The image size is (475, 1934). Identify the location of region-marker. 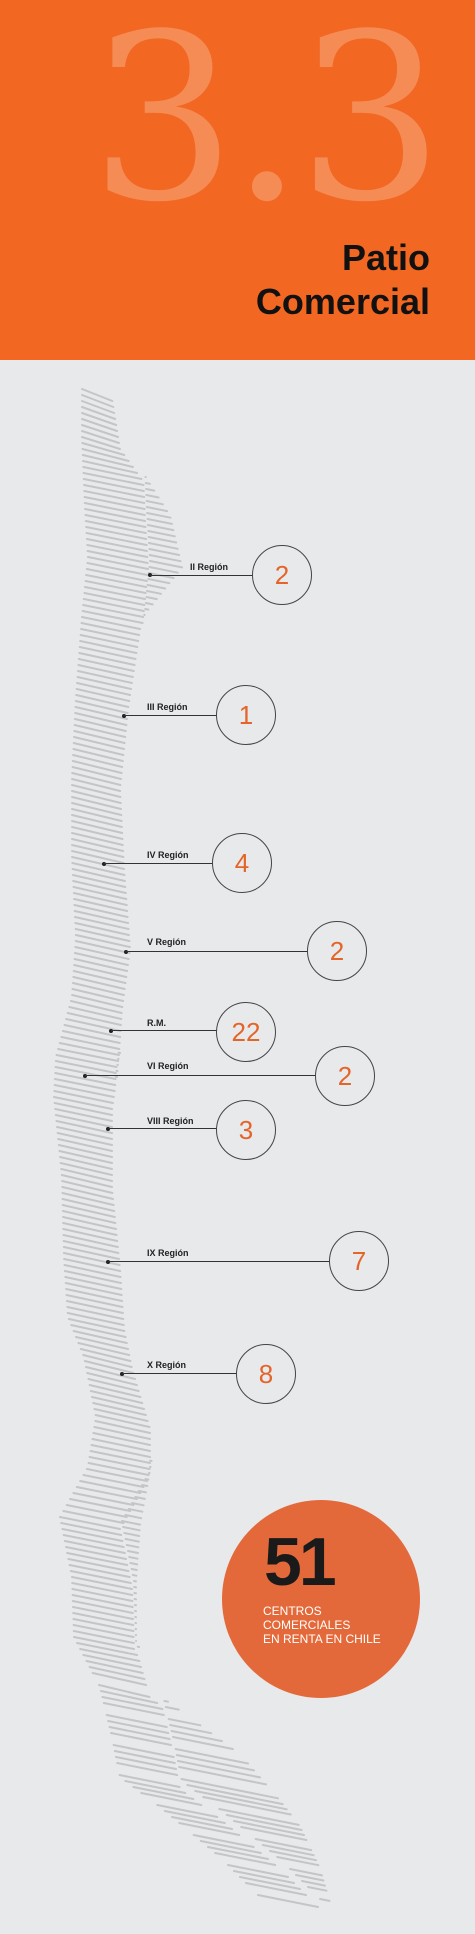
(104, 864).